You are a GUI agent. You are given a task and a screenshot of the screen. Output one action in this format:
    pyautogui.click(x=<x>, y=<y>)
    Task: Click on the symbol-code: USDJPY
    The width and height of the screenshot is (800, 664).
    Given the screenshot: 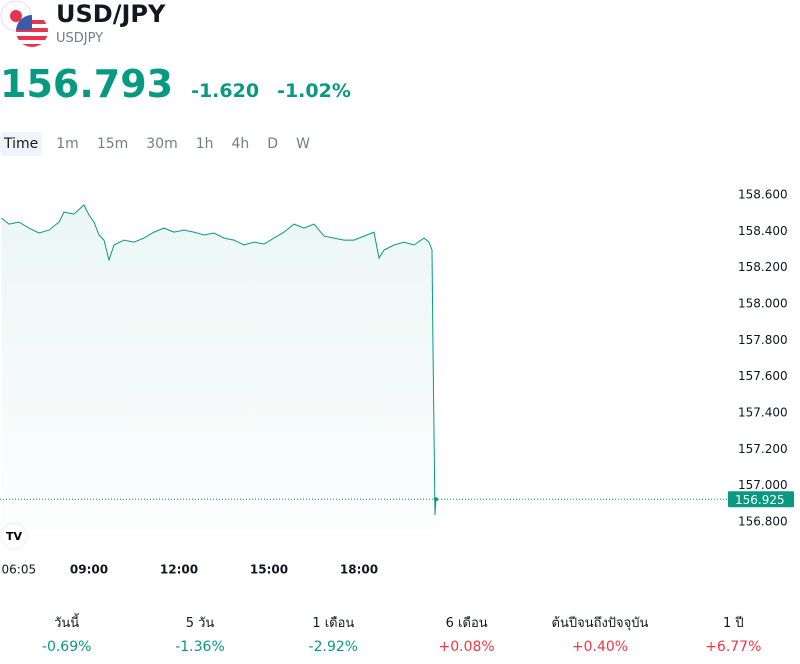 What is the action you would take?
    pyautogui.click(x=80, y=38)
    